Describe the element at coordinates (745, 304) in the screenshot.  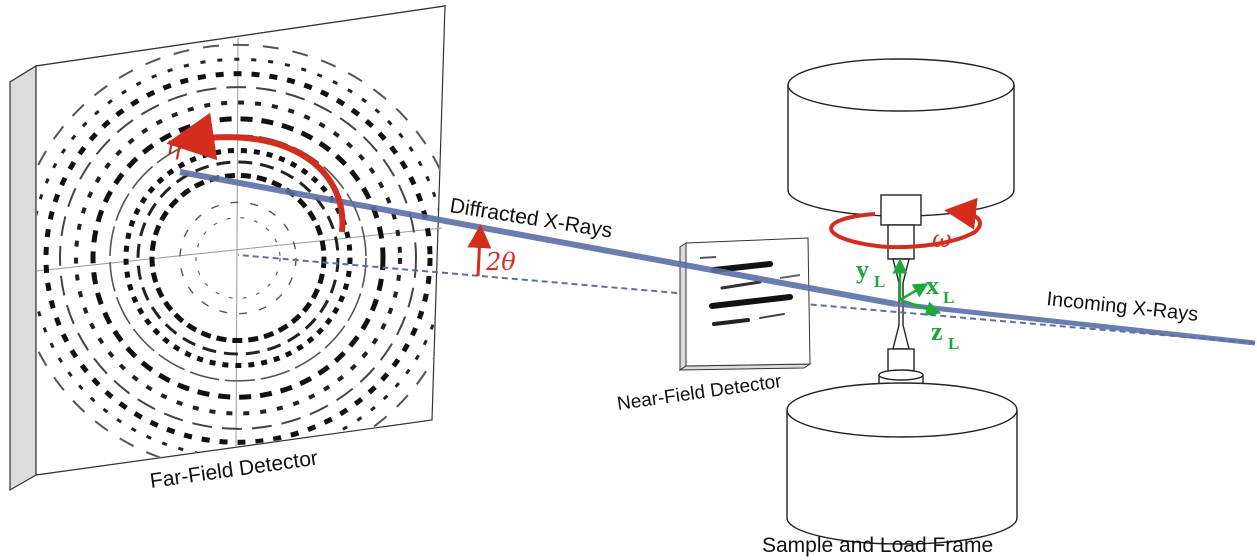
I see `near-field-detector` at that location.